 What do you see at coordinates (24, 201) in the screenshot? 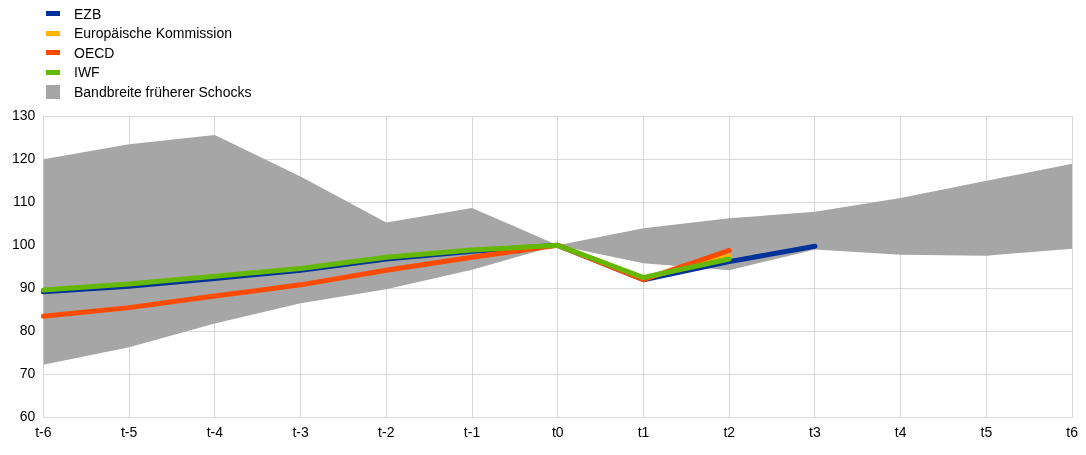
I see `y-tick-label: 110` at bounding box center [24, 201].